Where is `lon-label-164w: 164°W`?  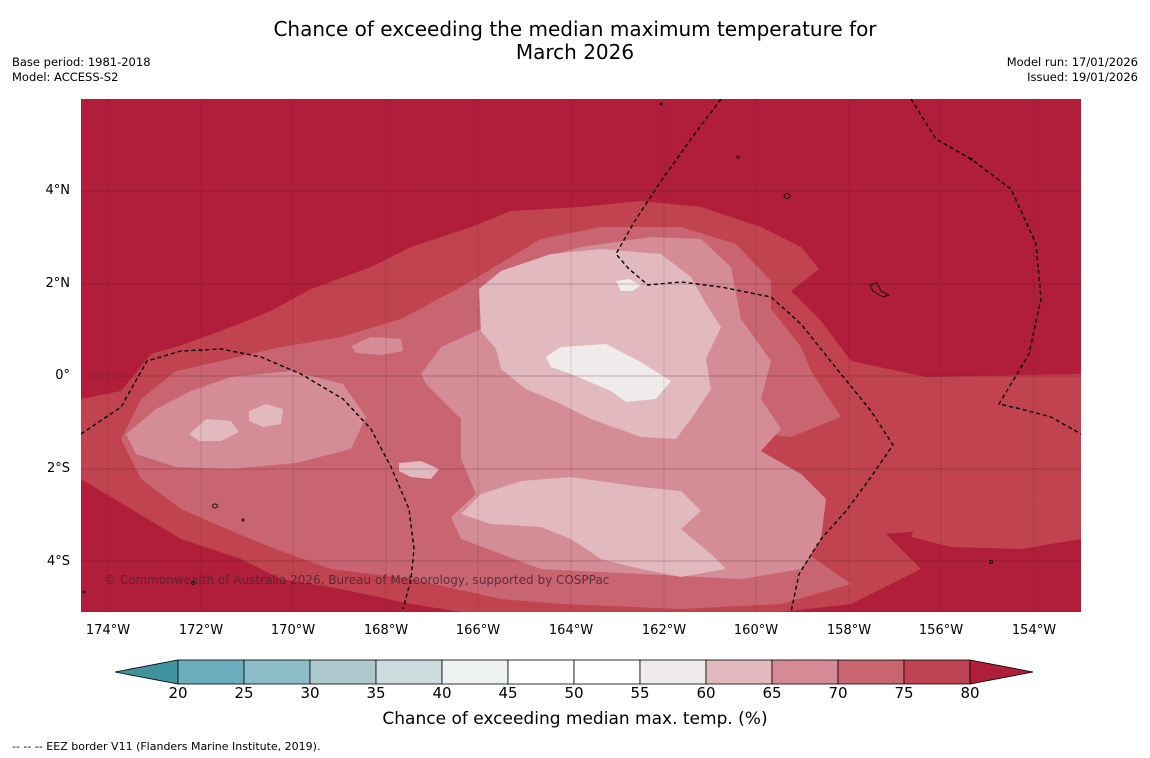 lon-label-164w: 164°W is located at coordinates (571, 630).